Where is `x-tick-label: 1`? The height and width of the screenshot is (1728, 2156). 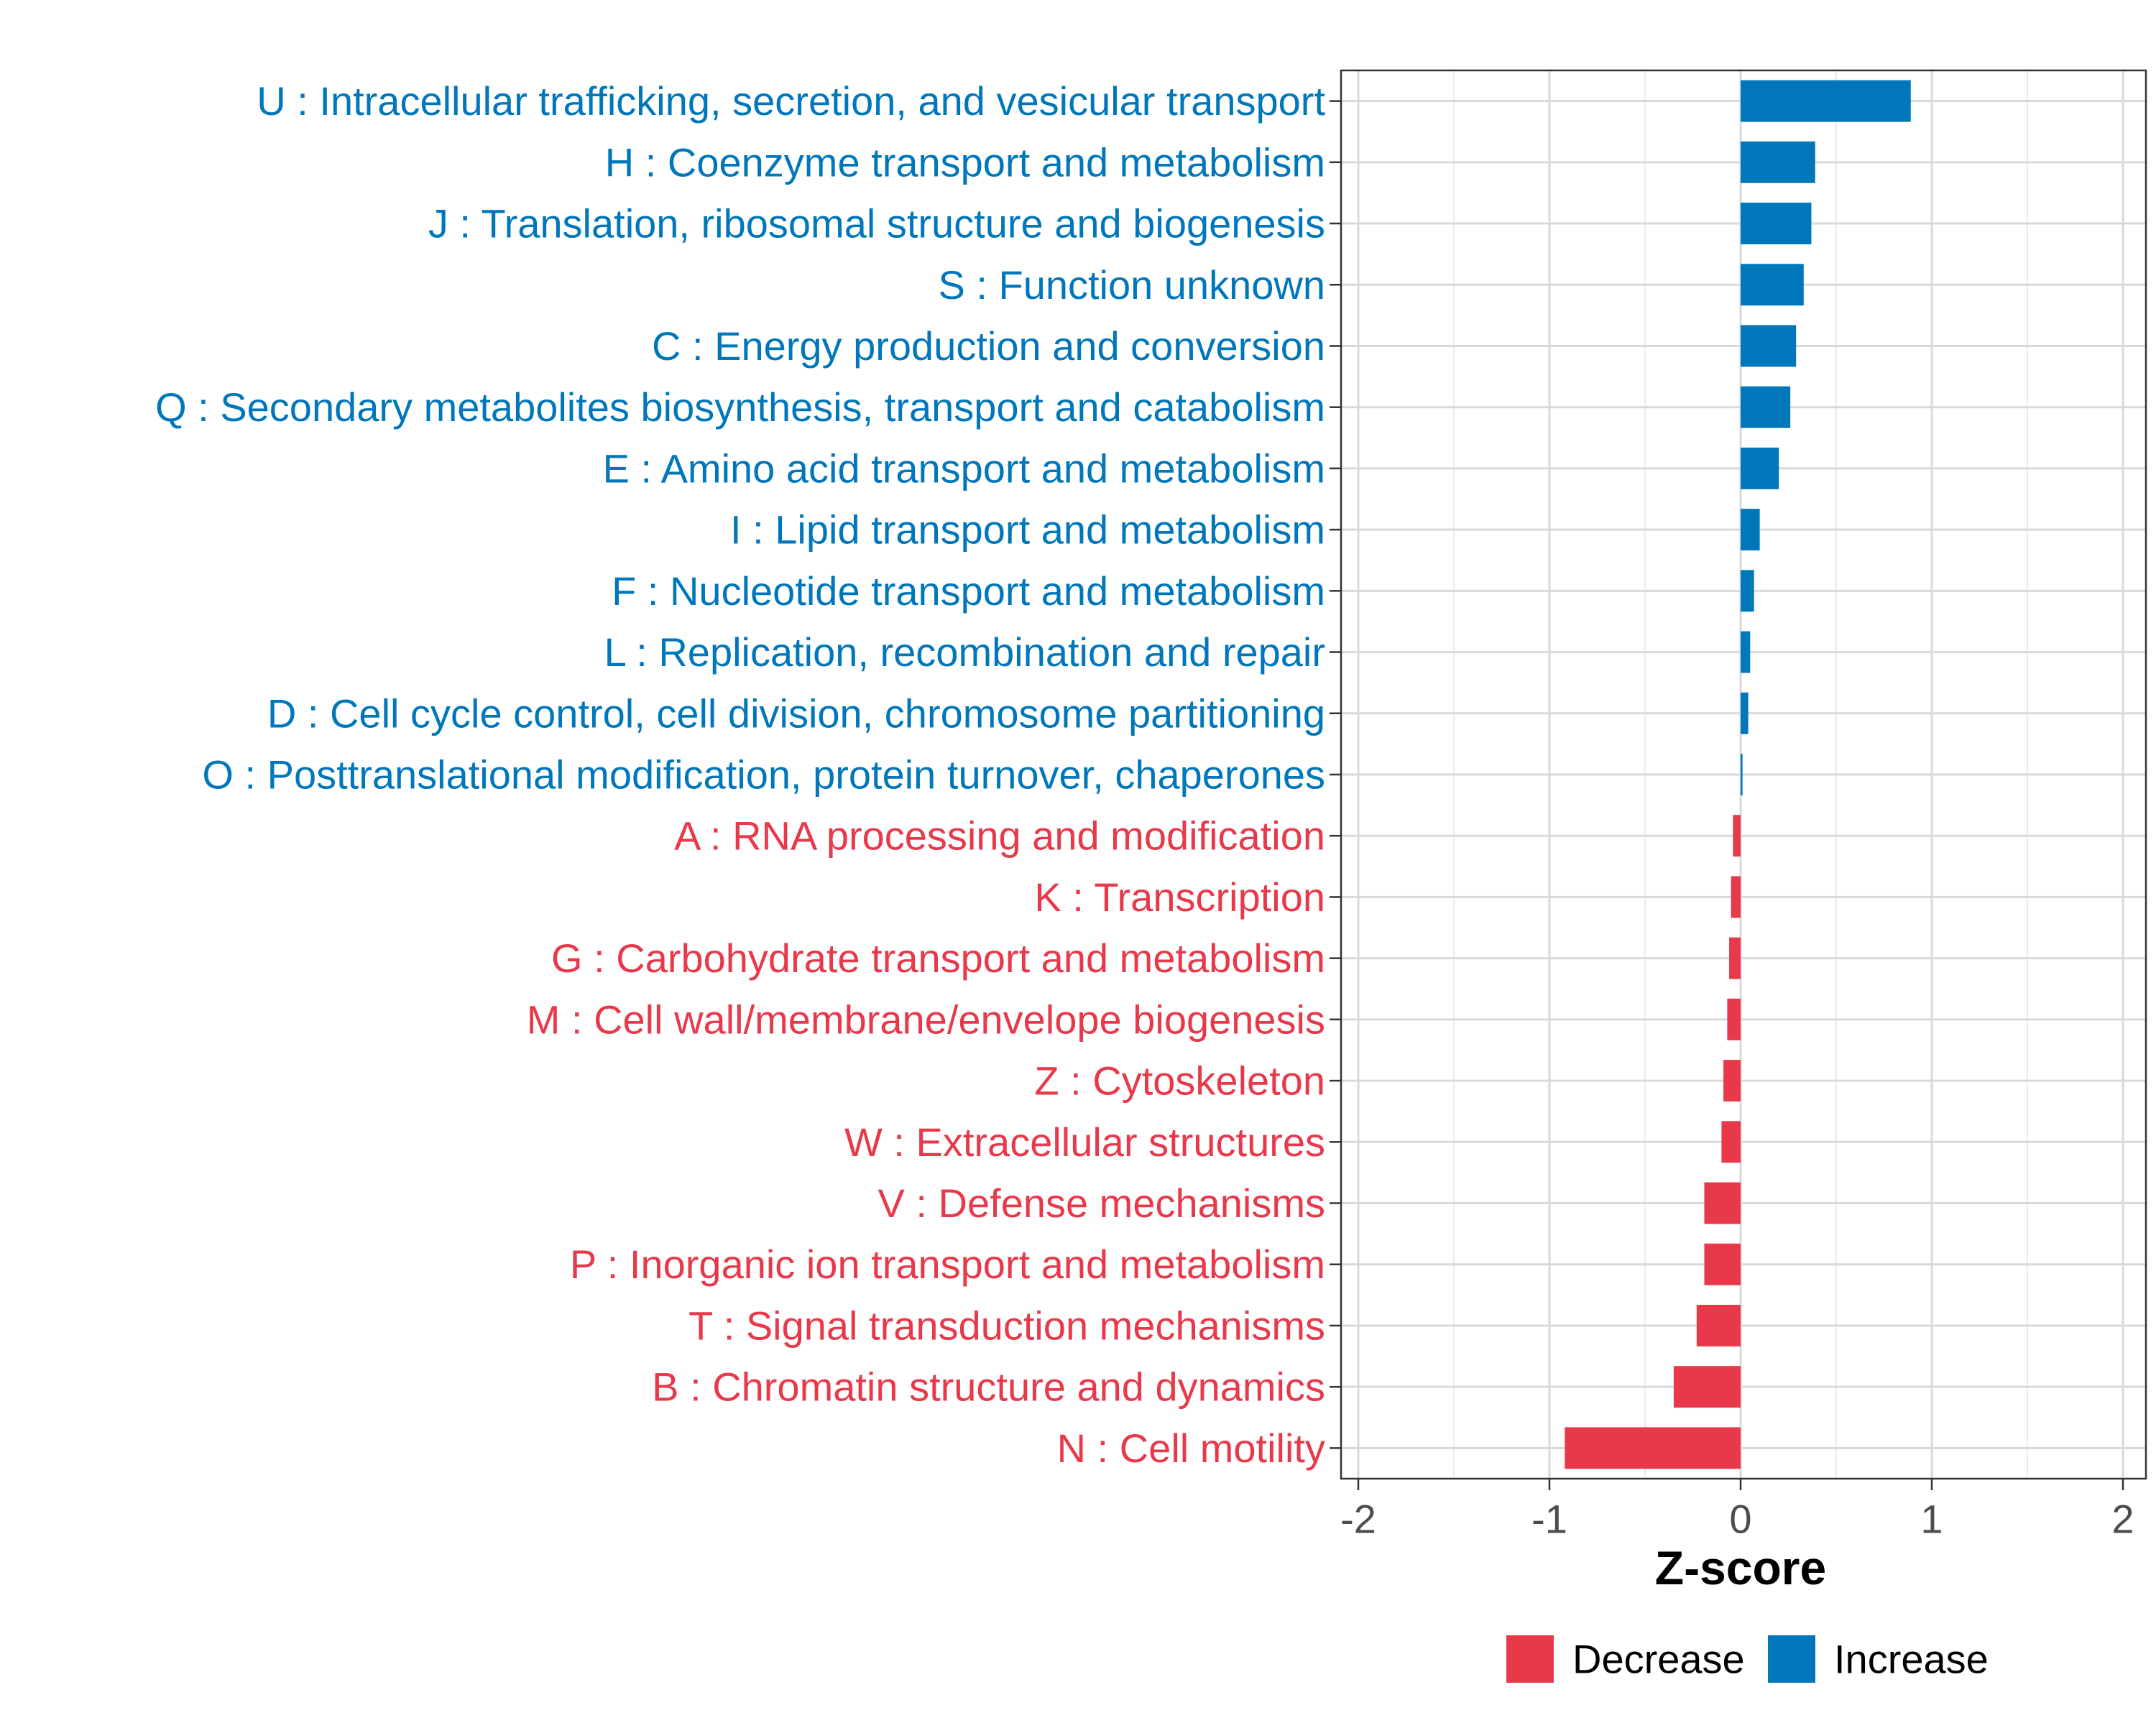
x-tick-label: 1 is located at coordinates (1931, 1520).